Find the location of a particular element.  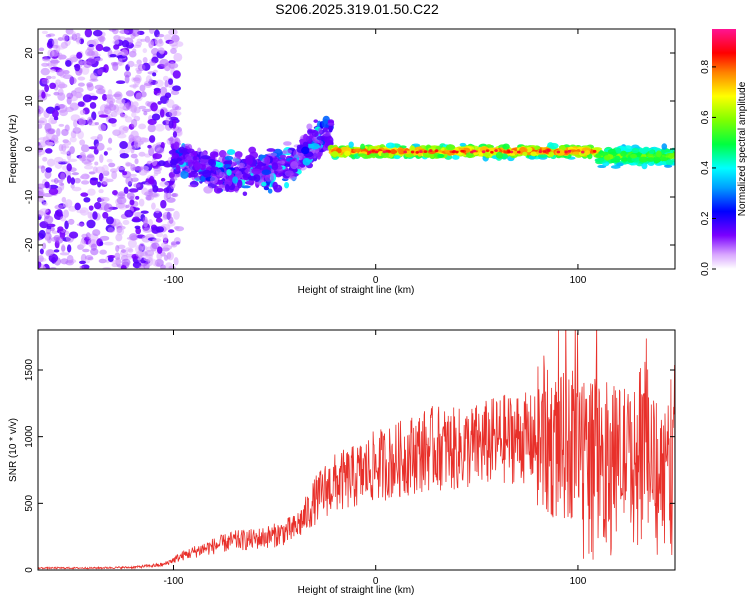

snr-ytick-label: 500 is located at coordinates (29, 503).